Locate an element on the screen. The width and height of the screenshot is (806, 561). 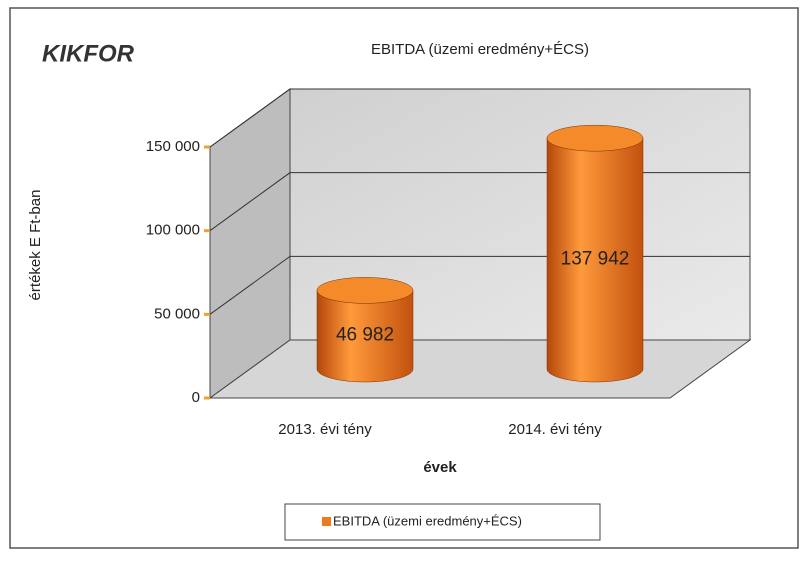
y-tick-label: 50 000 is located at coordinates (177, 313).